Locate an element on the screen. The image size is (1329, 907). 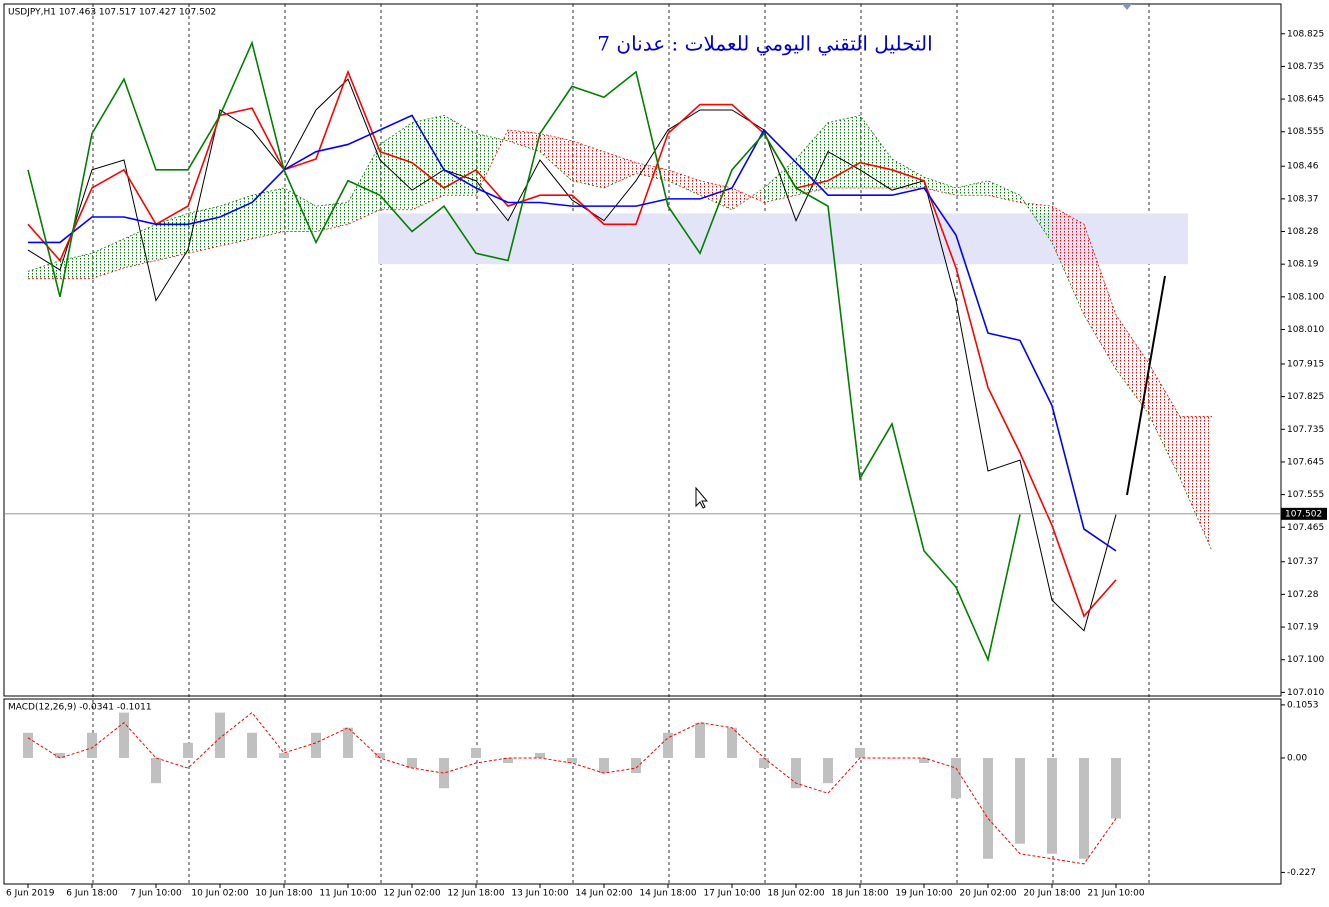
x-tick-label: 18 Jun 02:00 is located at coordinates (795, 894).